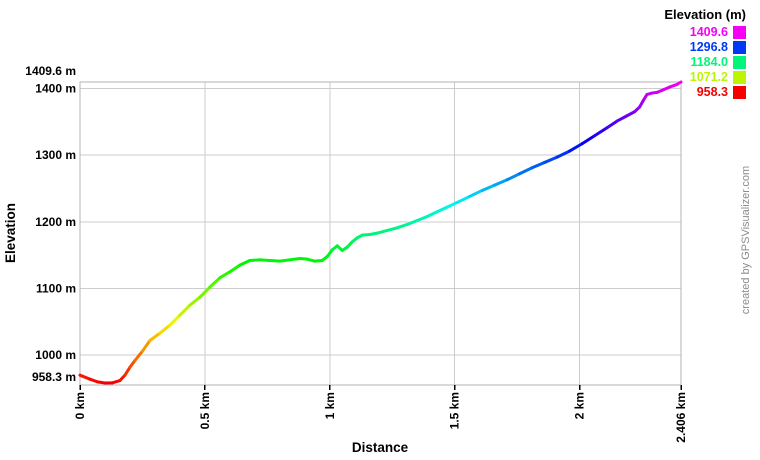  I want to click on legend-row: 1071.2, so click(718, 77).